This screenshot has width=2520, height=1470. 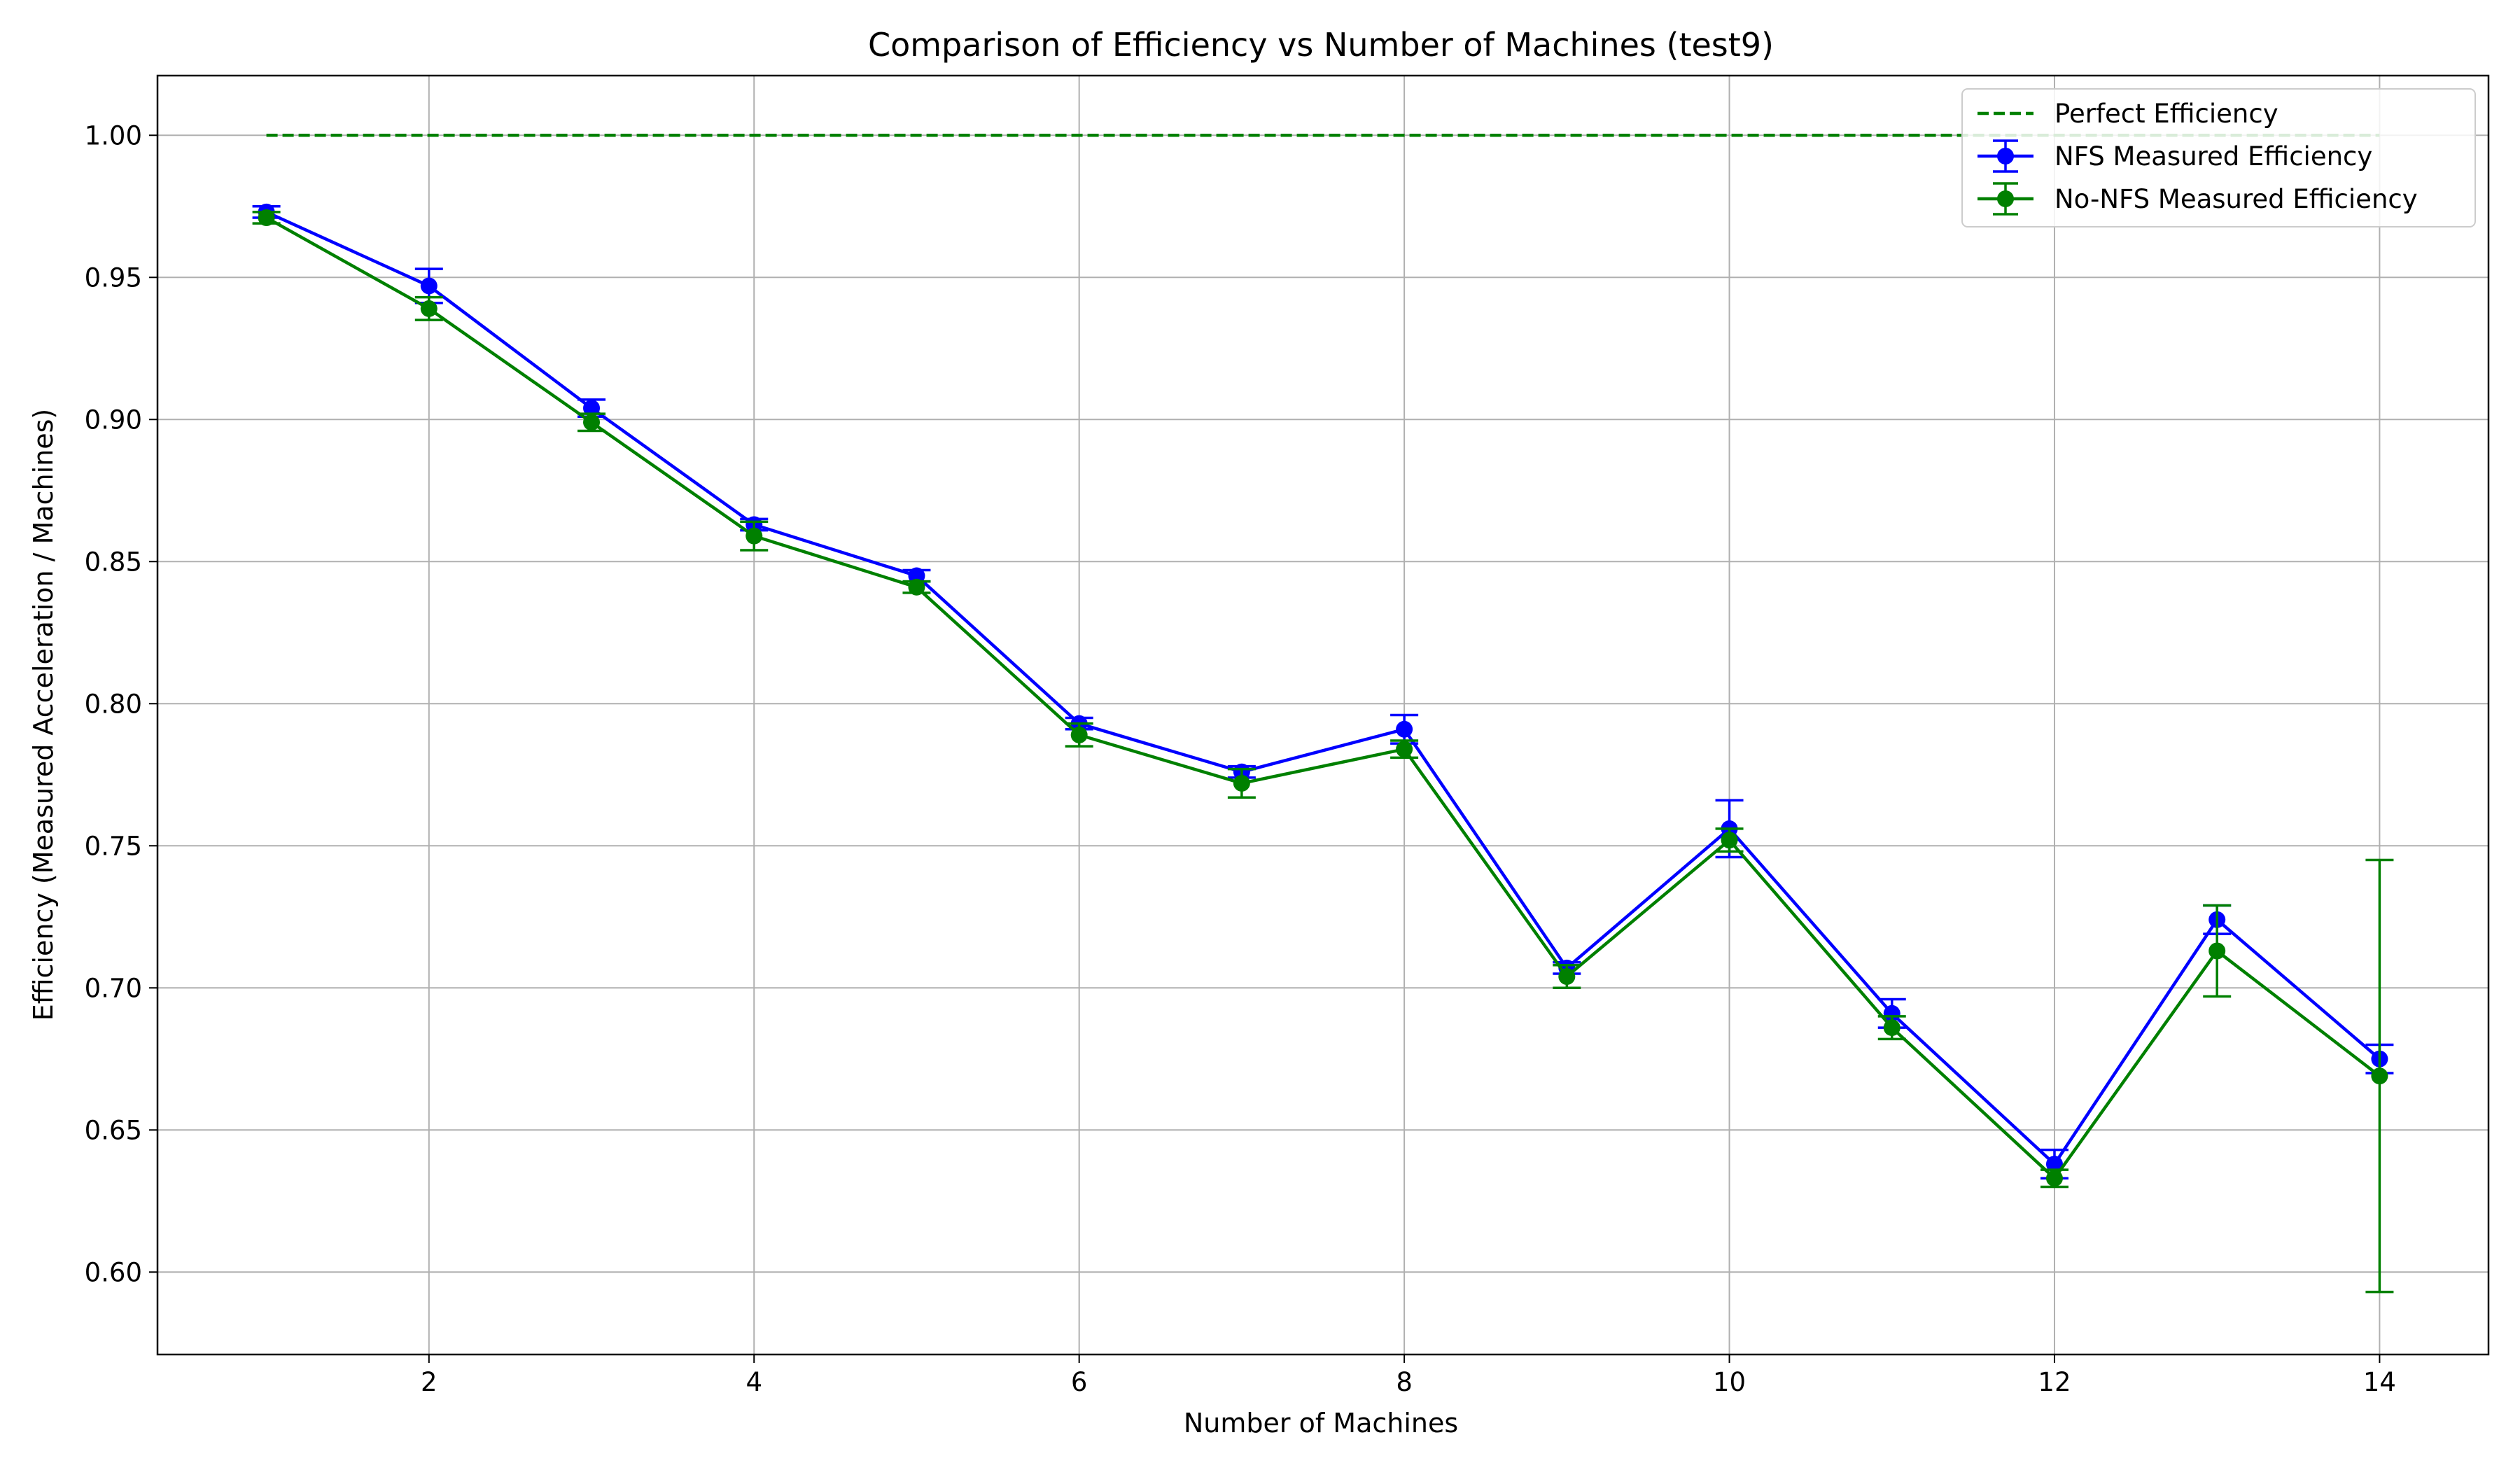 I want to click on y-tick-label: 0.80, so click(x=113, y=704).